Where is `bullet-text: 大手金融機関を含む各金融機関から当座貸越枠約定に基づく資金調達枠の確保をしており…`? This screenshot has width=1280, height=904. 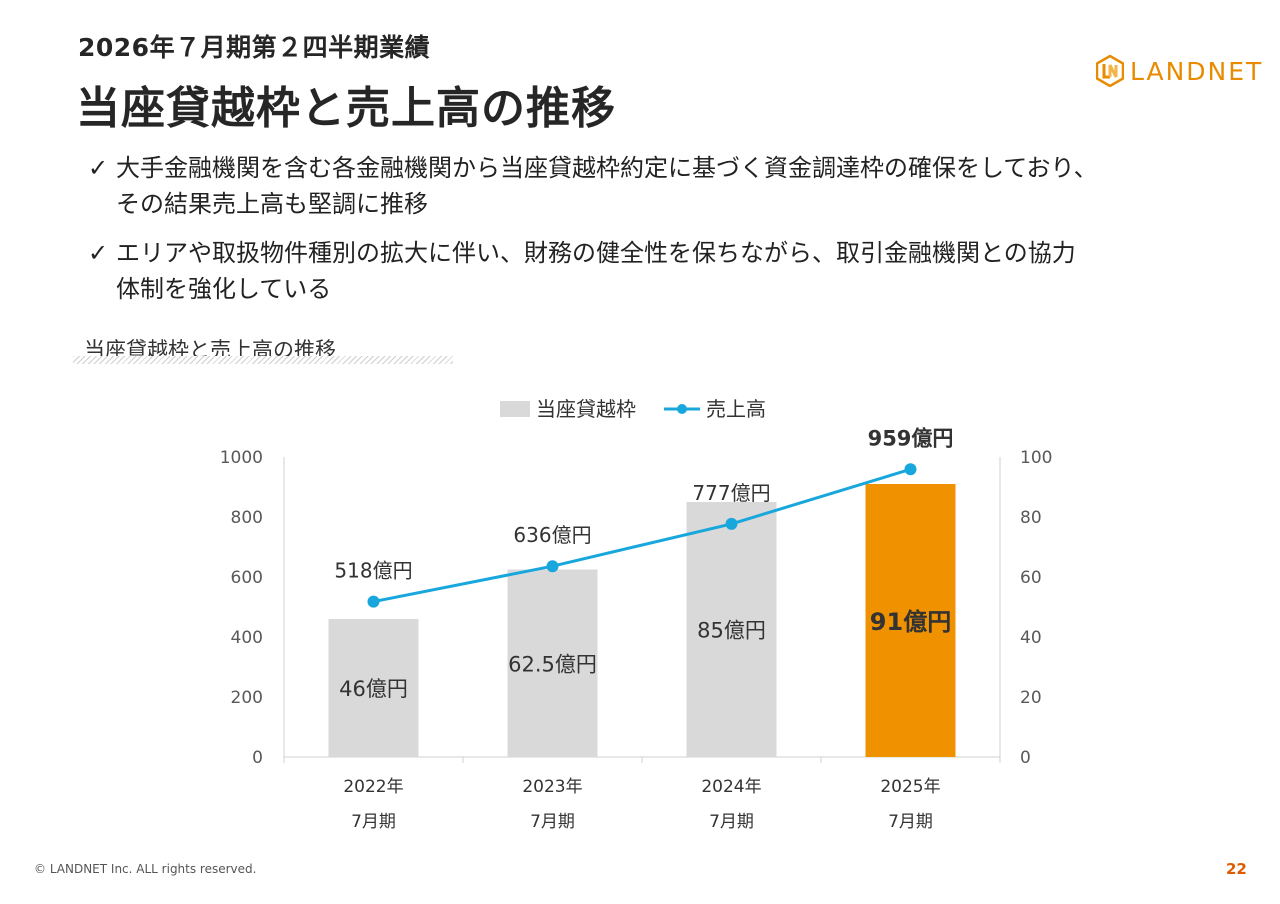 bullet-text: 大手金融機関を含む各金融機関から当座貸越枠約定に基づく資金調達枠の確保をしており… is located at coordinates (607, 186).